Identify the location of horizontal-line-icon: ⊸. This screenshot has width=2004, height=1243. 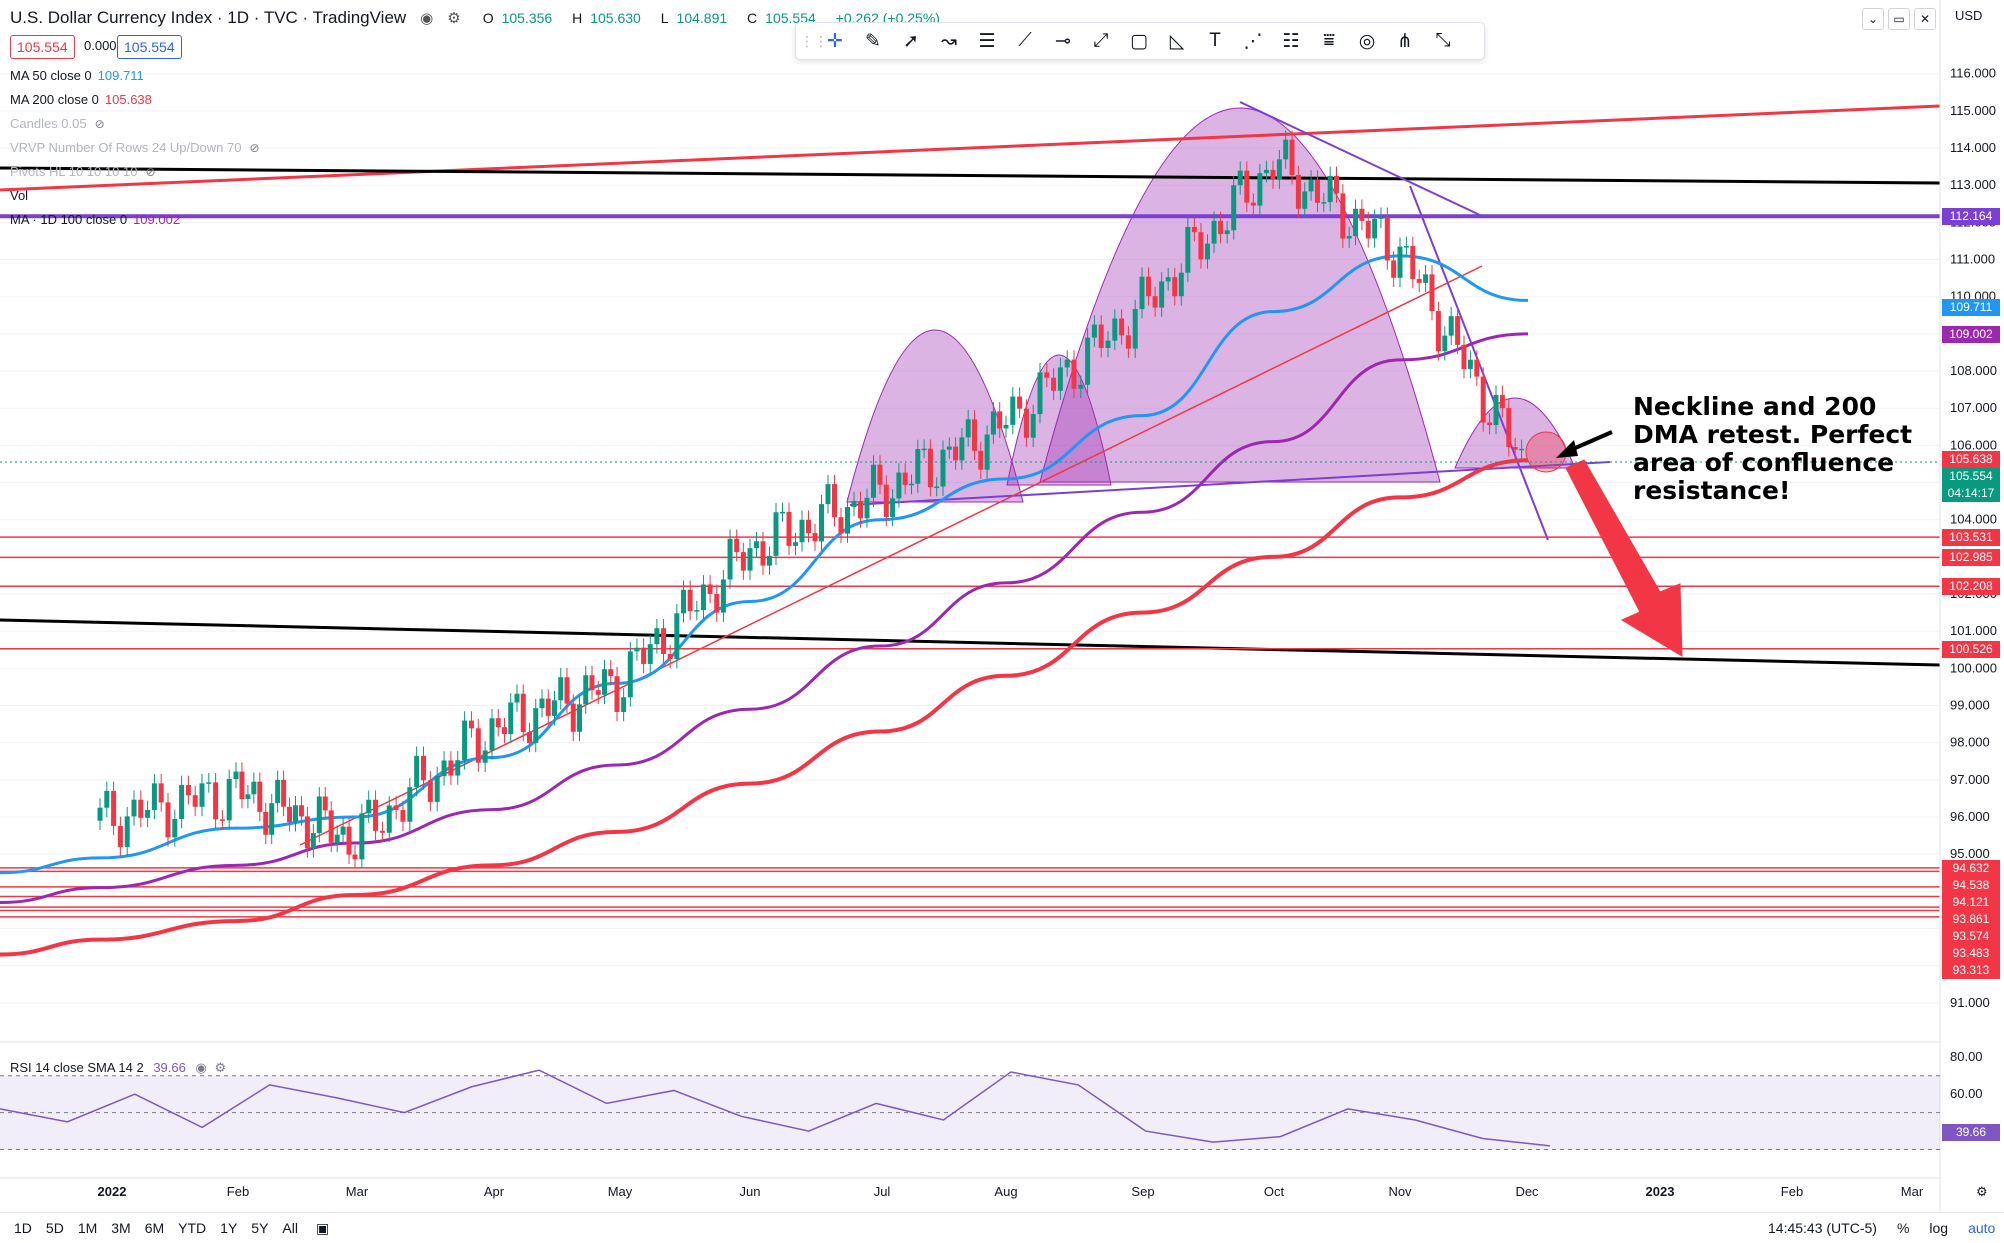
(1063, 41).